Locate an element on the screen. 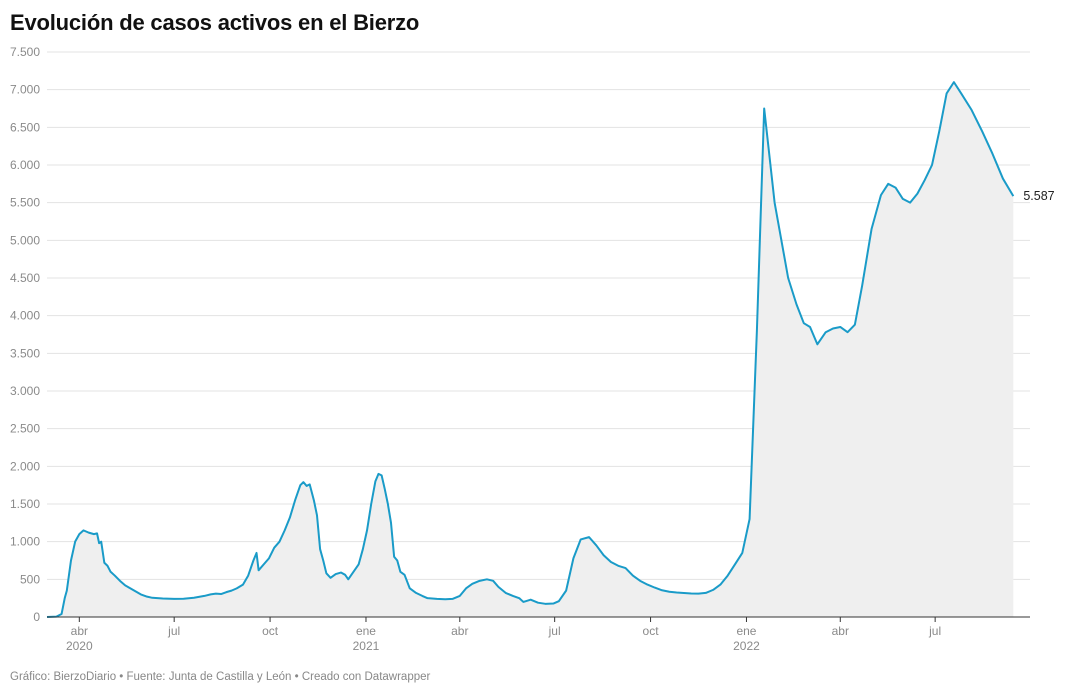 The width and height of the screenshot is (1080, 695). y-tick-label: 4.000 is located at coordinates (25, 316).